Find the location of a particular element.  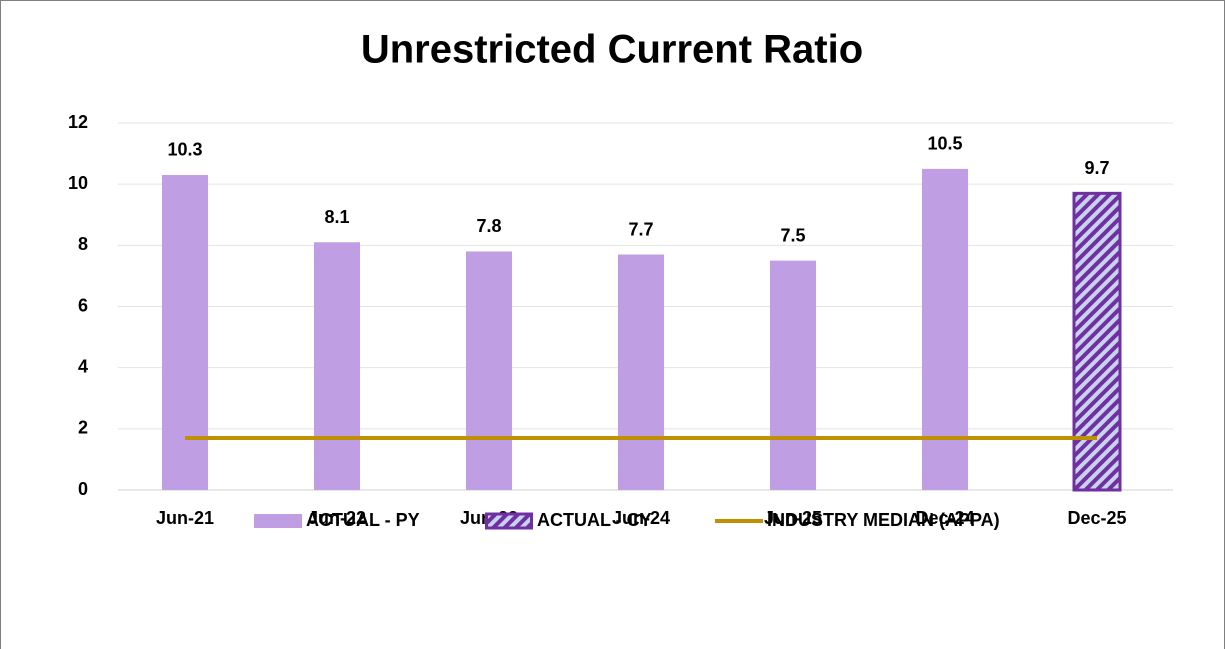

x-tick-label: Jun-22 is located at coordinates (337, 518).